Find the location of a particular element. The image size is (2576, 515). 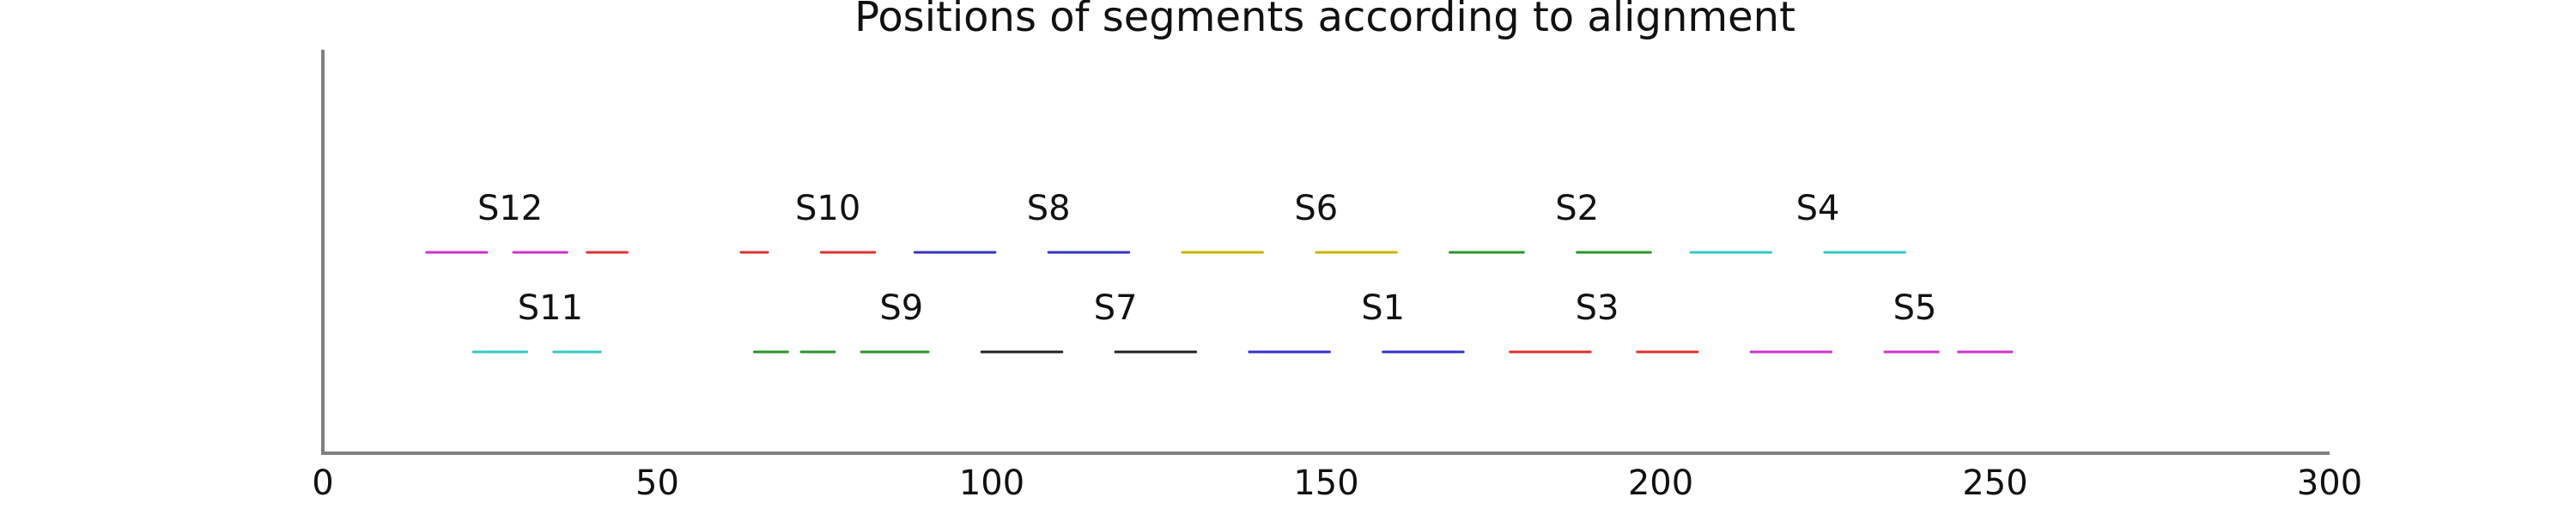

x-tick-label: 0 is located at coordinates (323, 483).